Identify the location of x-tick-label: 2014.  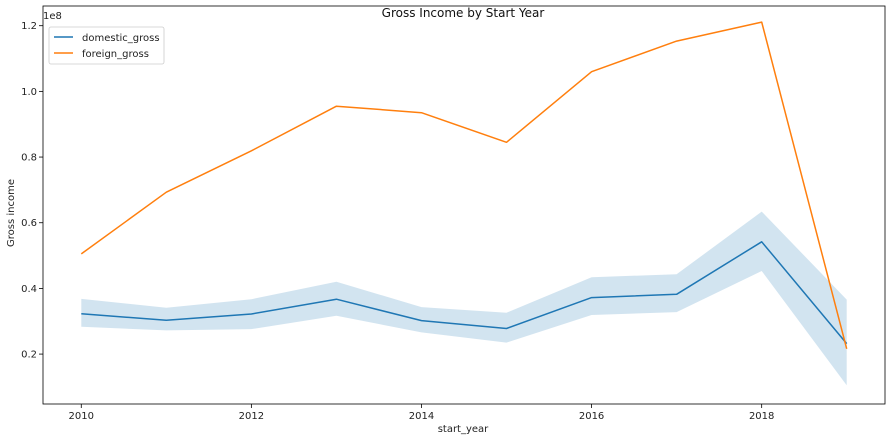
(421, 416).